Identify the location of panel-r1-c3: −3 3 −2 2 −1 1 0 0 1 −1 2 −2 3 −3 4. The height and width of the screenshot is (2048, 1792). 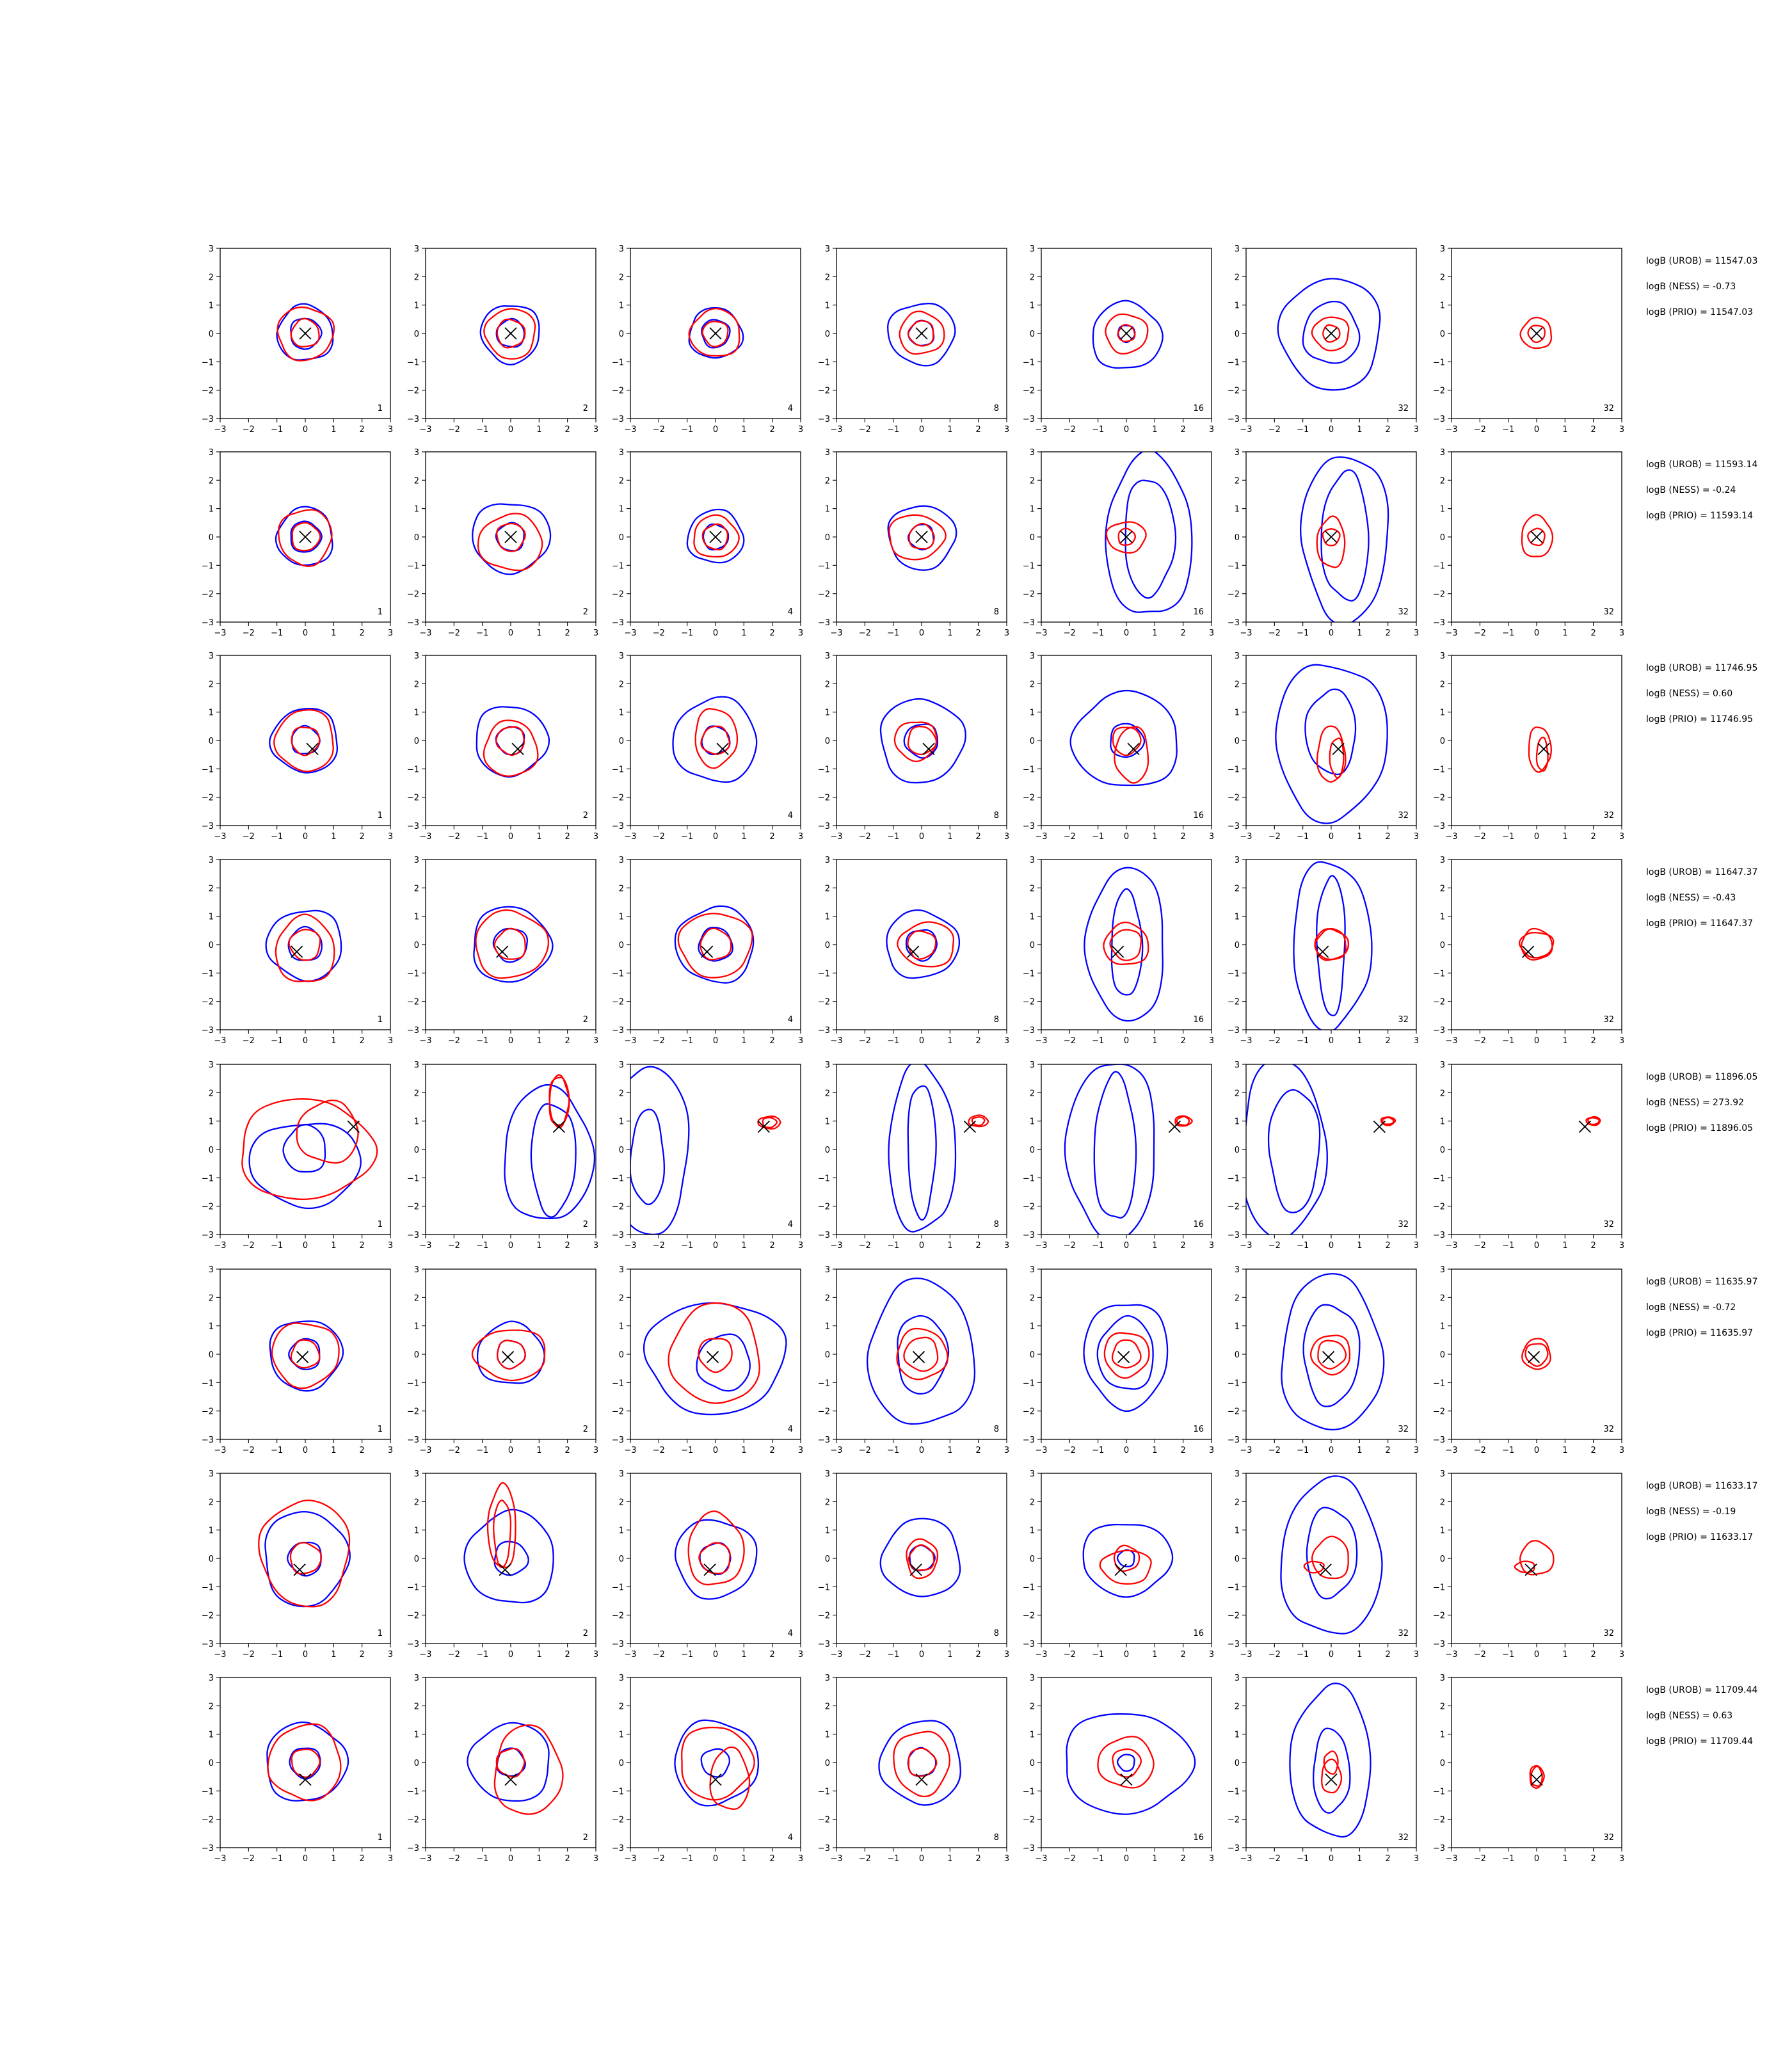
(707, 339).